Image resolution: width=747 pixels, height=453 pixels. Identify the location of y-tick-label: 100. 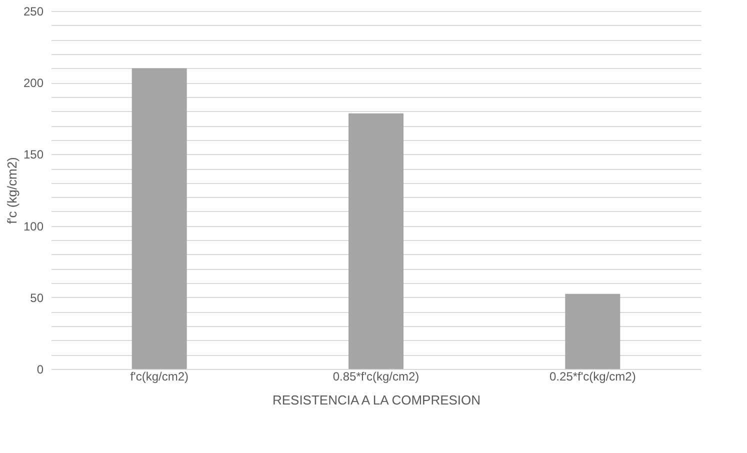
(33, 226).